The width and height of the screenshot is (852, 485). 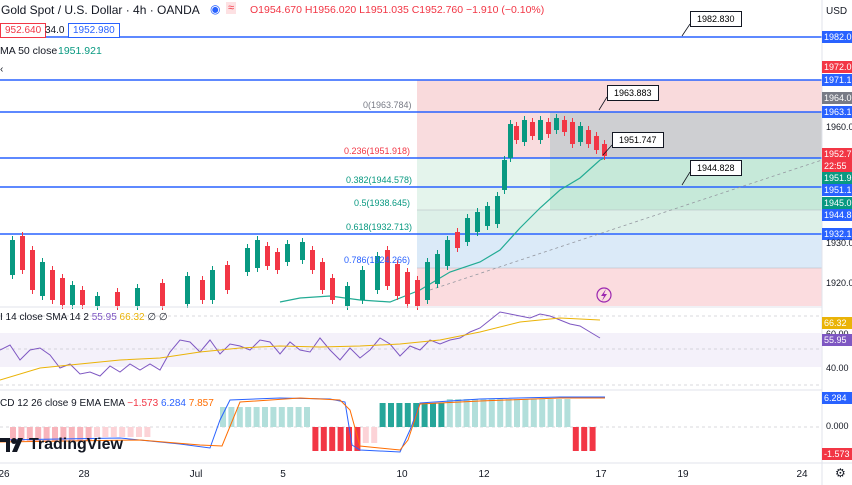 What do you see at coordinates (23, 30) in the screenshot?
I see `sell-price: 952.640` at bounding box center [23, 30].